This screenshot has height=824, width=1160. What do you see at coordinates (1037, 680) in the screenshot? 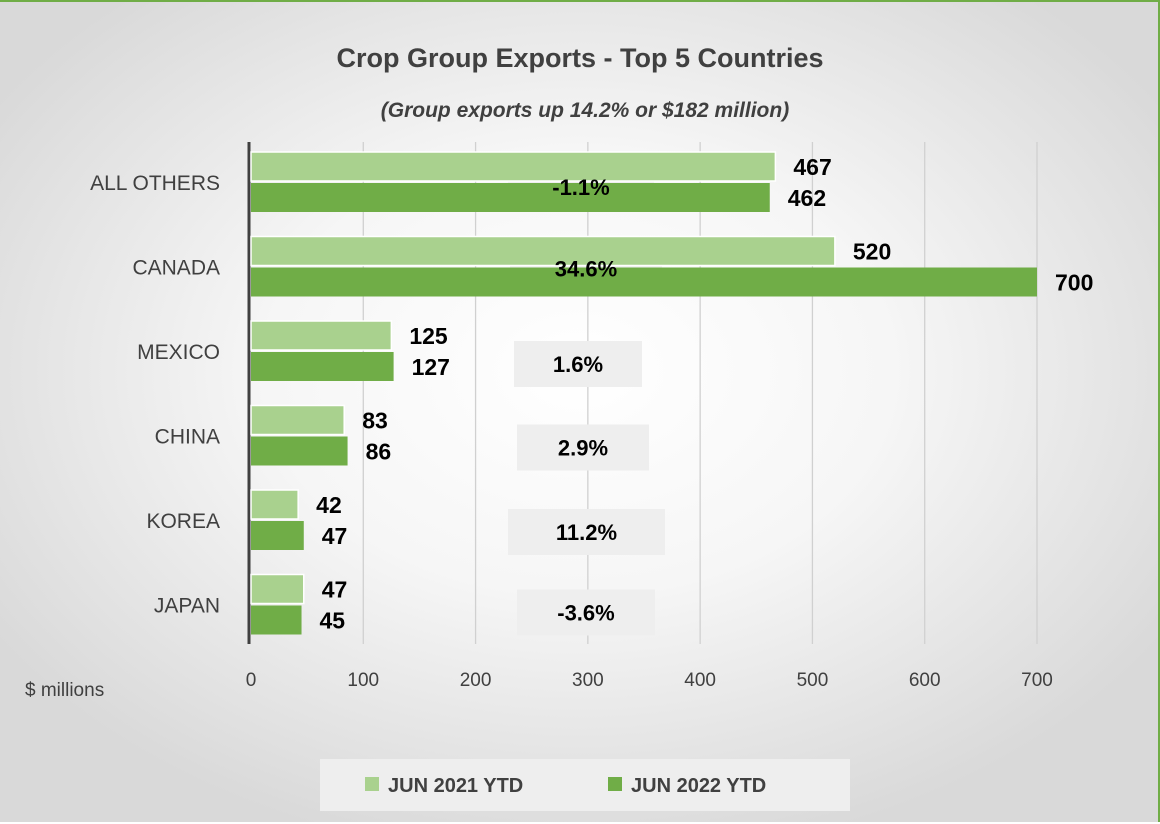
I see `x-tick-label: 700` at bounding box center [1037, 680].